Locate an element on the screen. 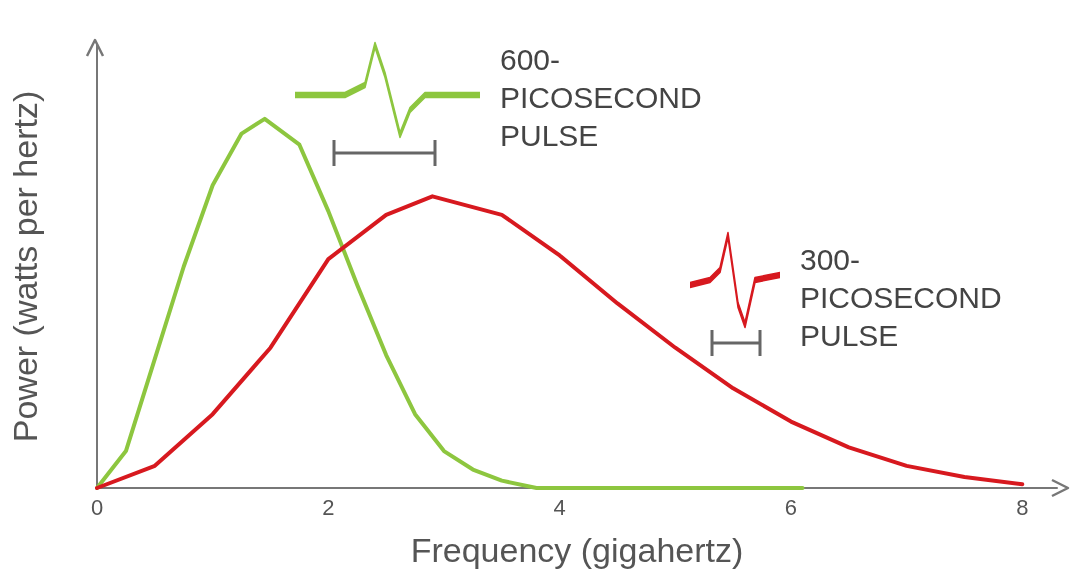 The height and width of the screenshot is (588, 1077). y-axis-title: Power (watts per hertz) is located at coordinates (25, 266).